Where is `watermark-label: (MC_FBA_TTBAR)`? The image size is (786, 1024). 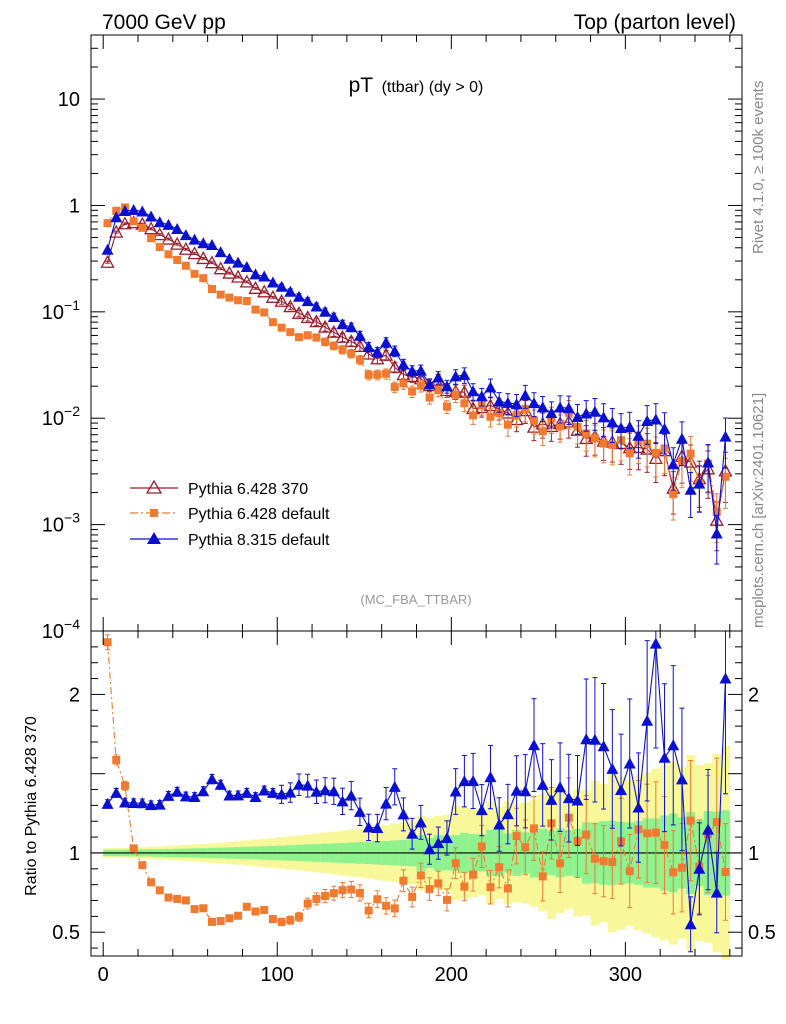 watermark-label: (MC_FBA_TTBAR) is located at coordinates (415, 599).